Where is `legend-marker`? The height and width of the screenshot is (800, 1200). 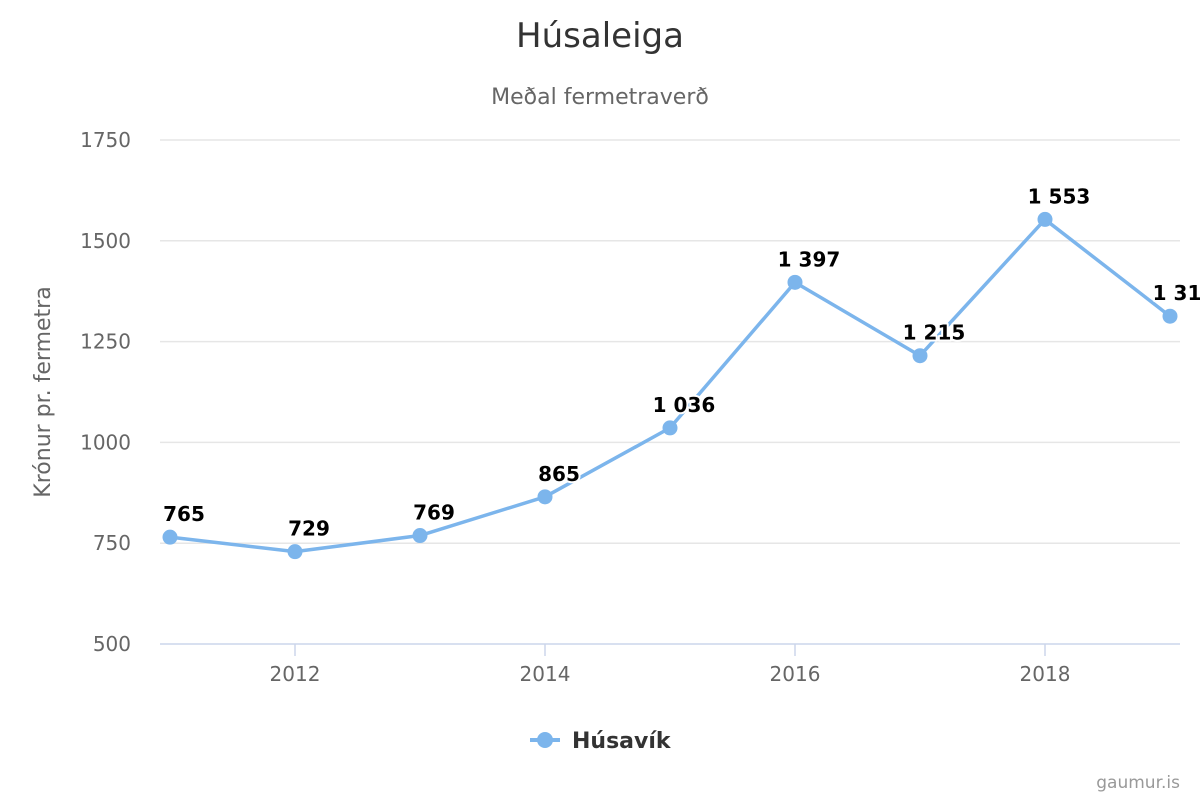
legend-marker is located at coordinates (545, 740).